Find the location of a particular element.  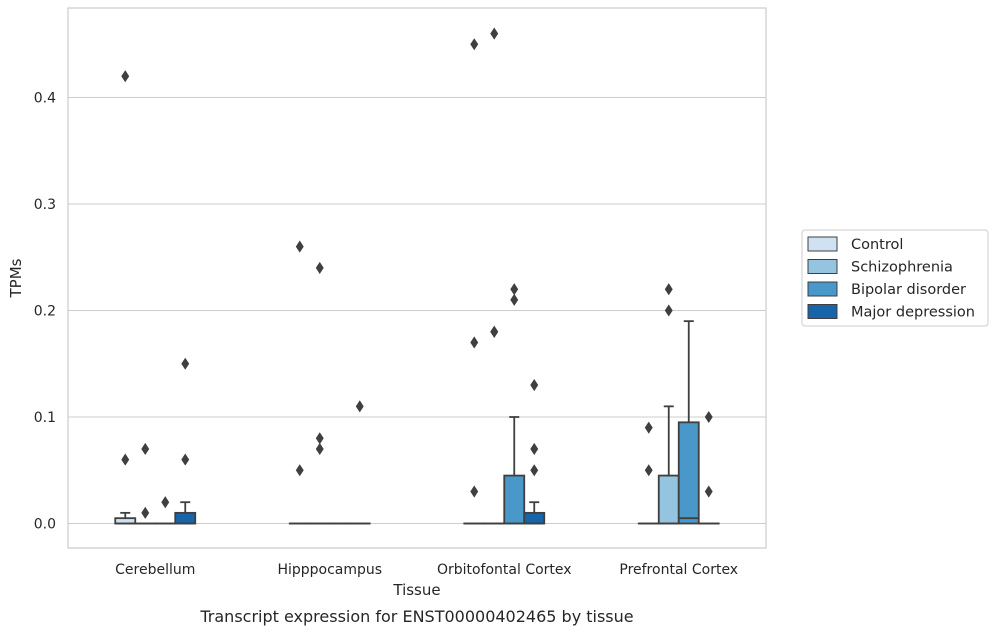

y-tick-label: 0.1 is located at coordinates (45, 418).